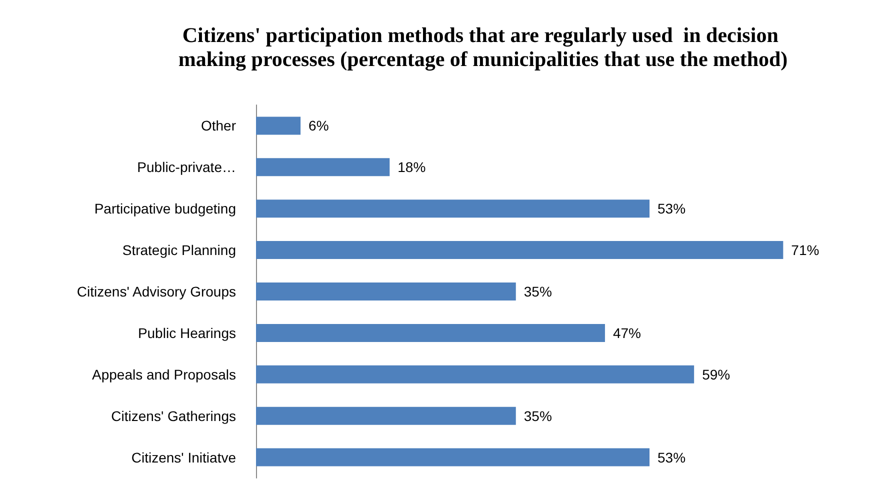 Image resolution: width=870 pixels, height=494 pixels. What do you see at coordinates (165, 208) in the screenshot?
I see `y-tick-label: Participative budgeting` at bounding box center [165, 208].